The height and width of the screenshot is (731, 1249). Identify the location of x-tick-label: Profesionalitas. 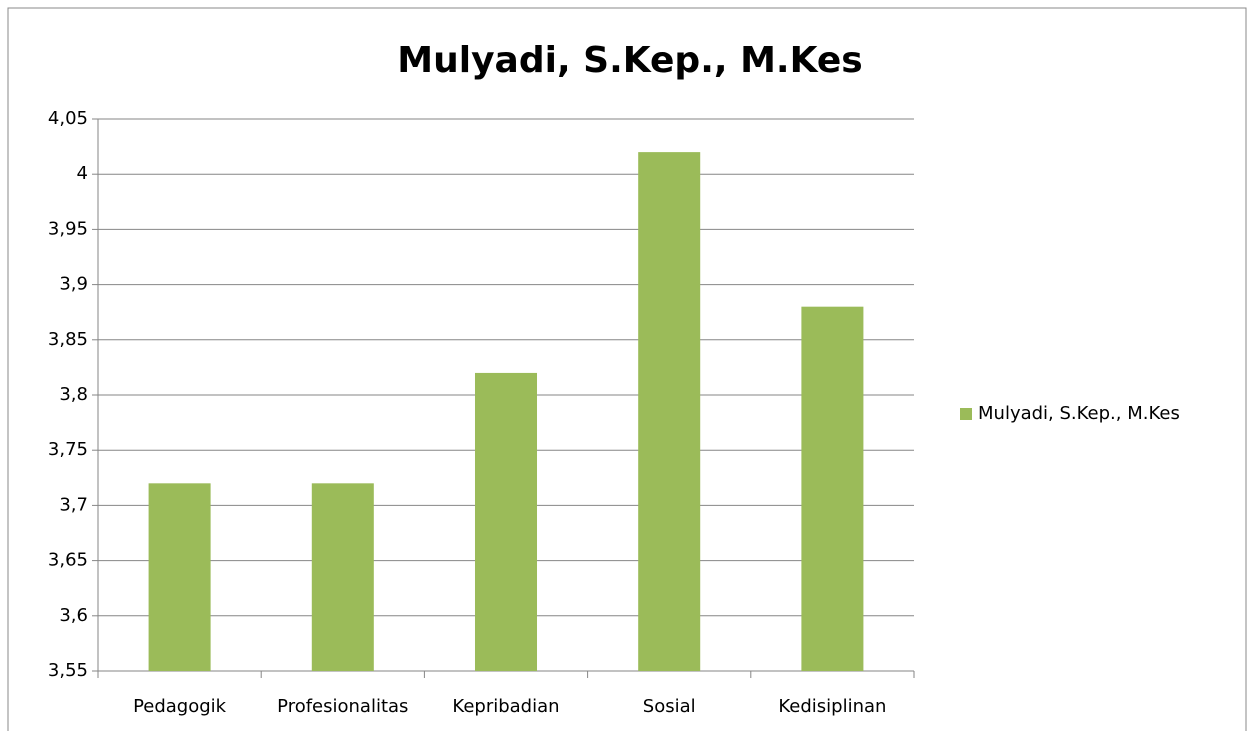
(342, 706).